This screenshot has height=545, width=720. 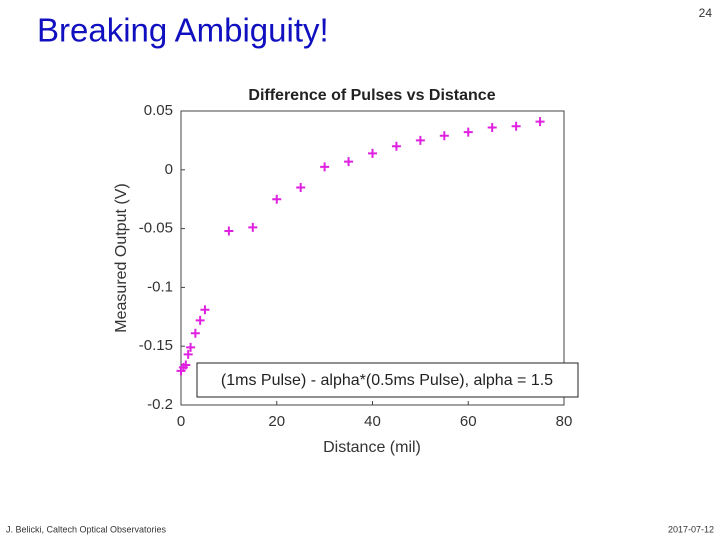 I want to click on page-number: 24, so click(x=706, y=13).